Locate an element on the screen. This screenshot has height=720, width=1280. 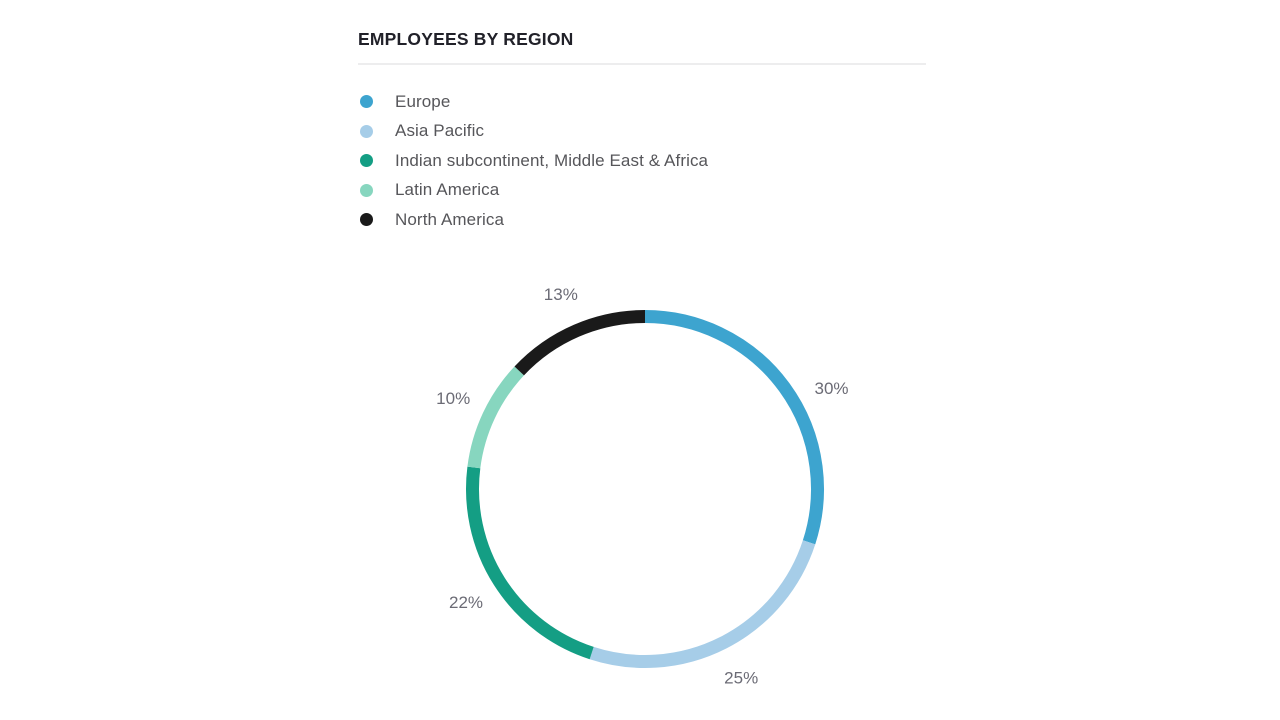
donut-segment-latin-america is located at coordinates (496, 417).